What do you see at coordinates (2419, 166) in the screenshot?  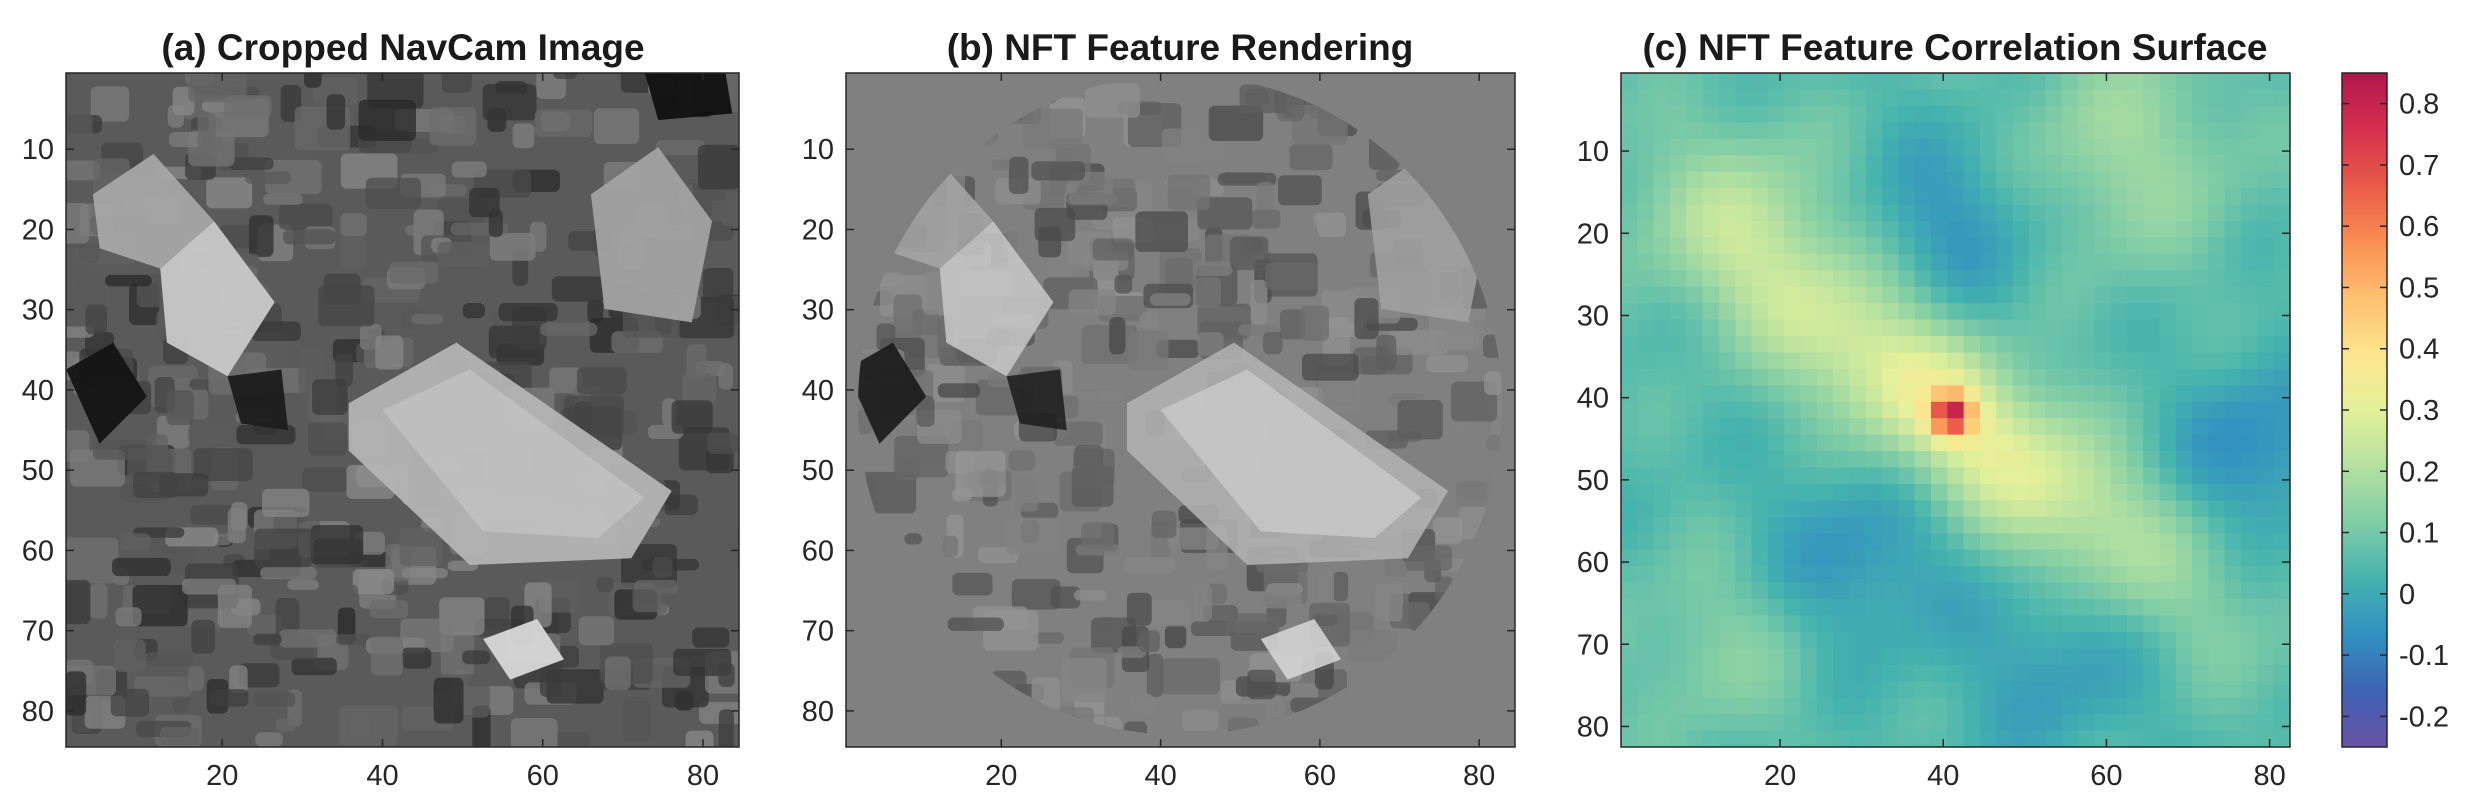 I see `colorbar-tick-label: 0.7` at bounding box center [2419, 166].